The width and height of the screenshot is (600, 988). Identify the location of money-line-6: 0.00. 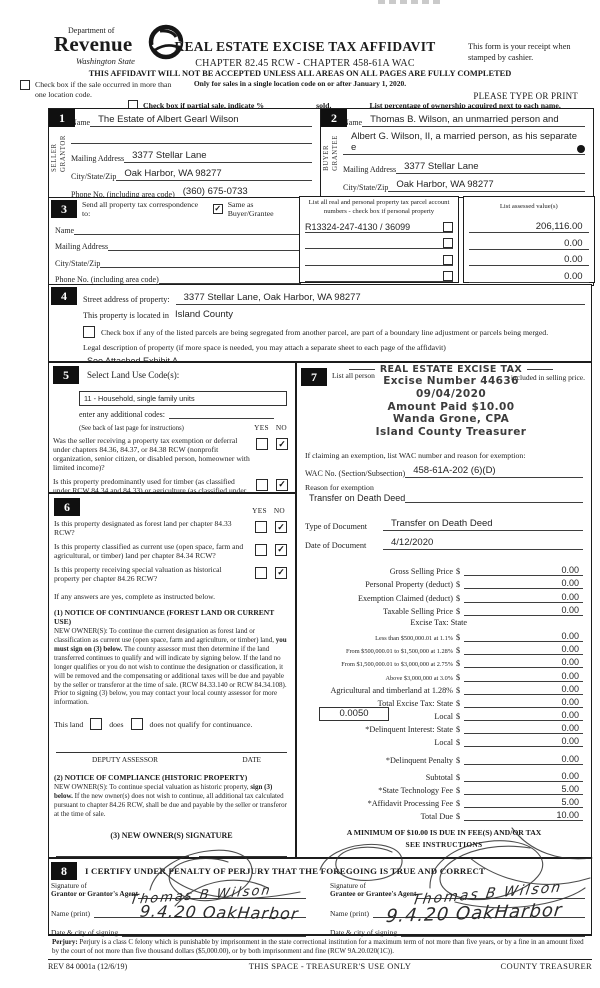
(523, 663).